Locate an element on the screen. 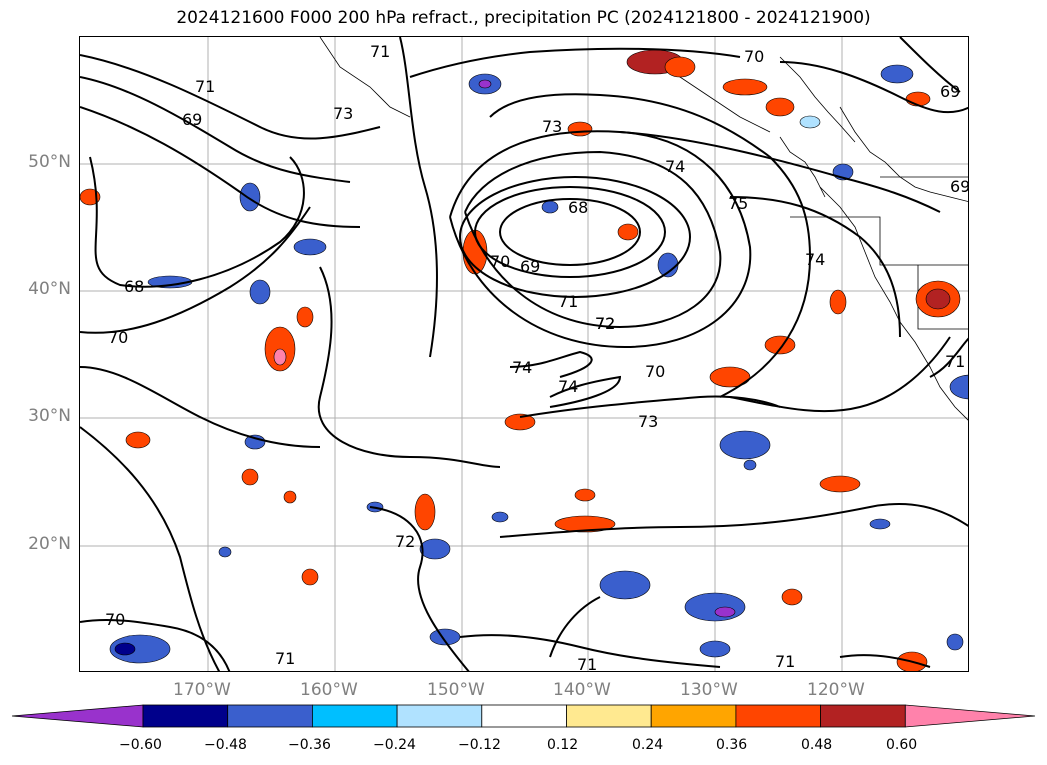  lon-label-150w: 150°W is located at coordinates (456, 690).